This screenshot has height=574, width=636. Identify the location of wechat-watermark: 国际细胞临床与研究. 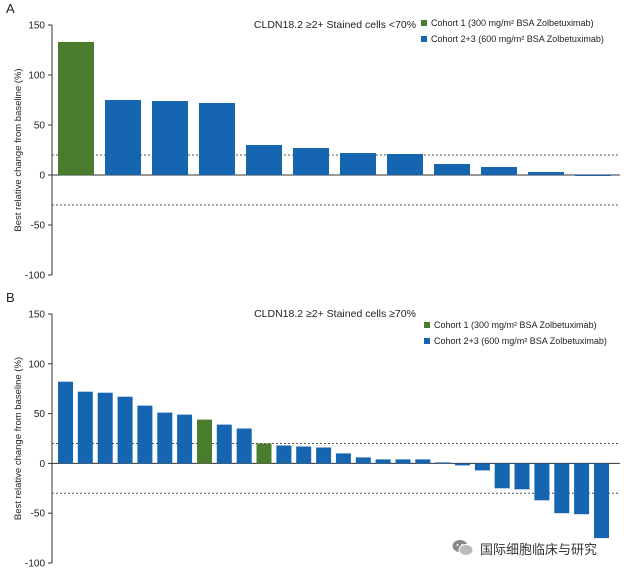
(542, 548).